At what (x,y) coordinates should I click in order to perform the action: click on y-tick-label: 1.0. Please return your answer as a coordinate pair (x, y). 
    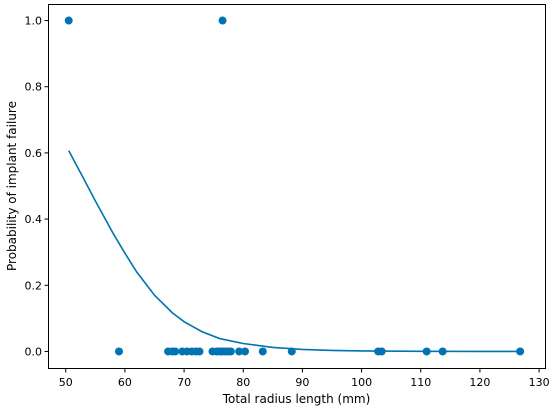
    Looking at the image, I should click on (34, 21).